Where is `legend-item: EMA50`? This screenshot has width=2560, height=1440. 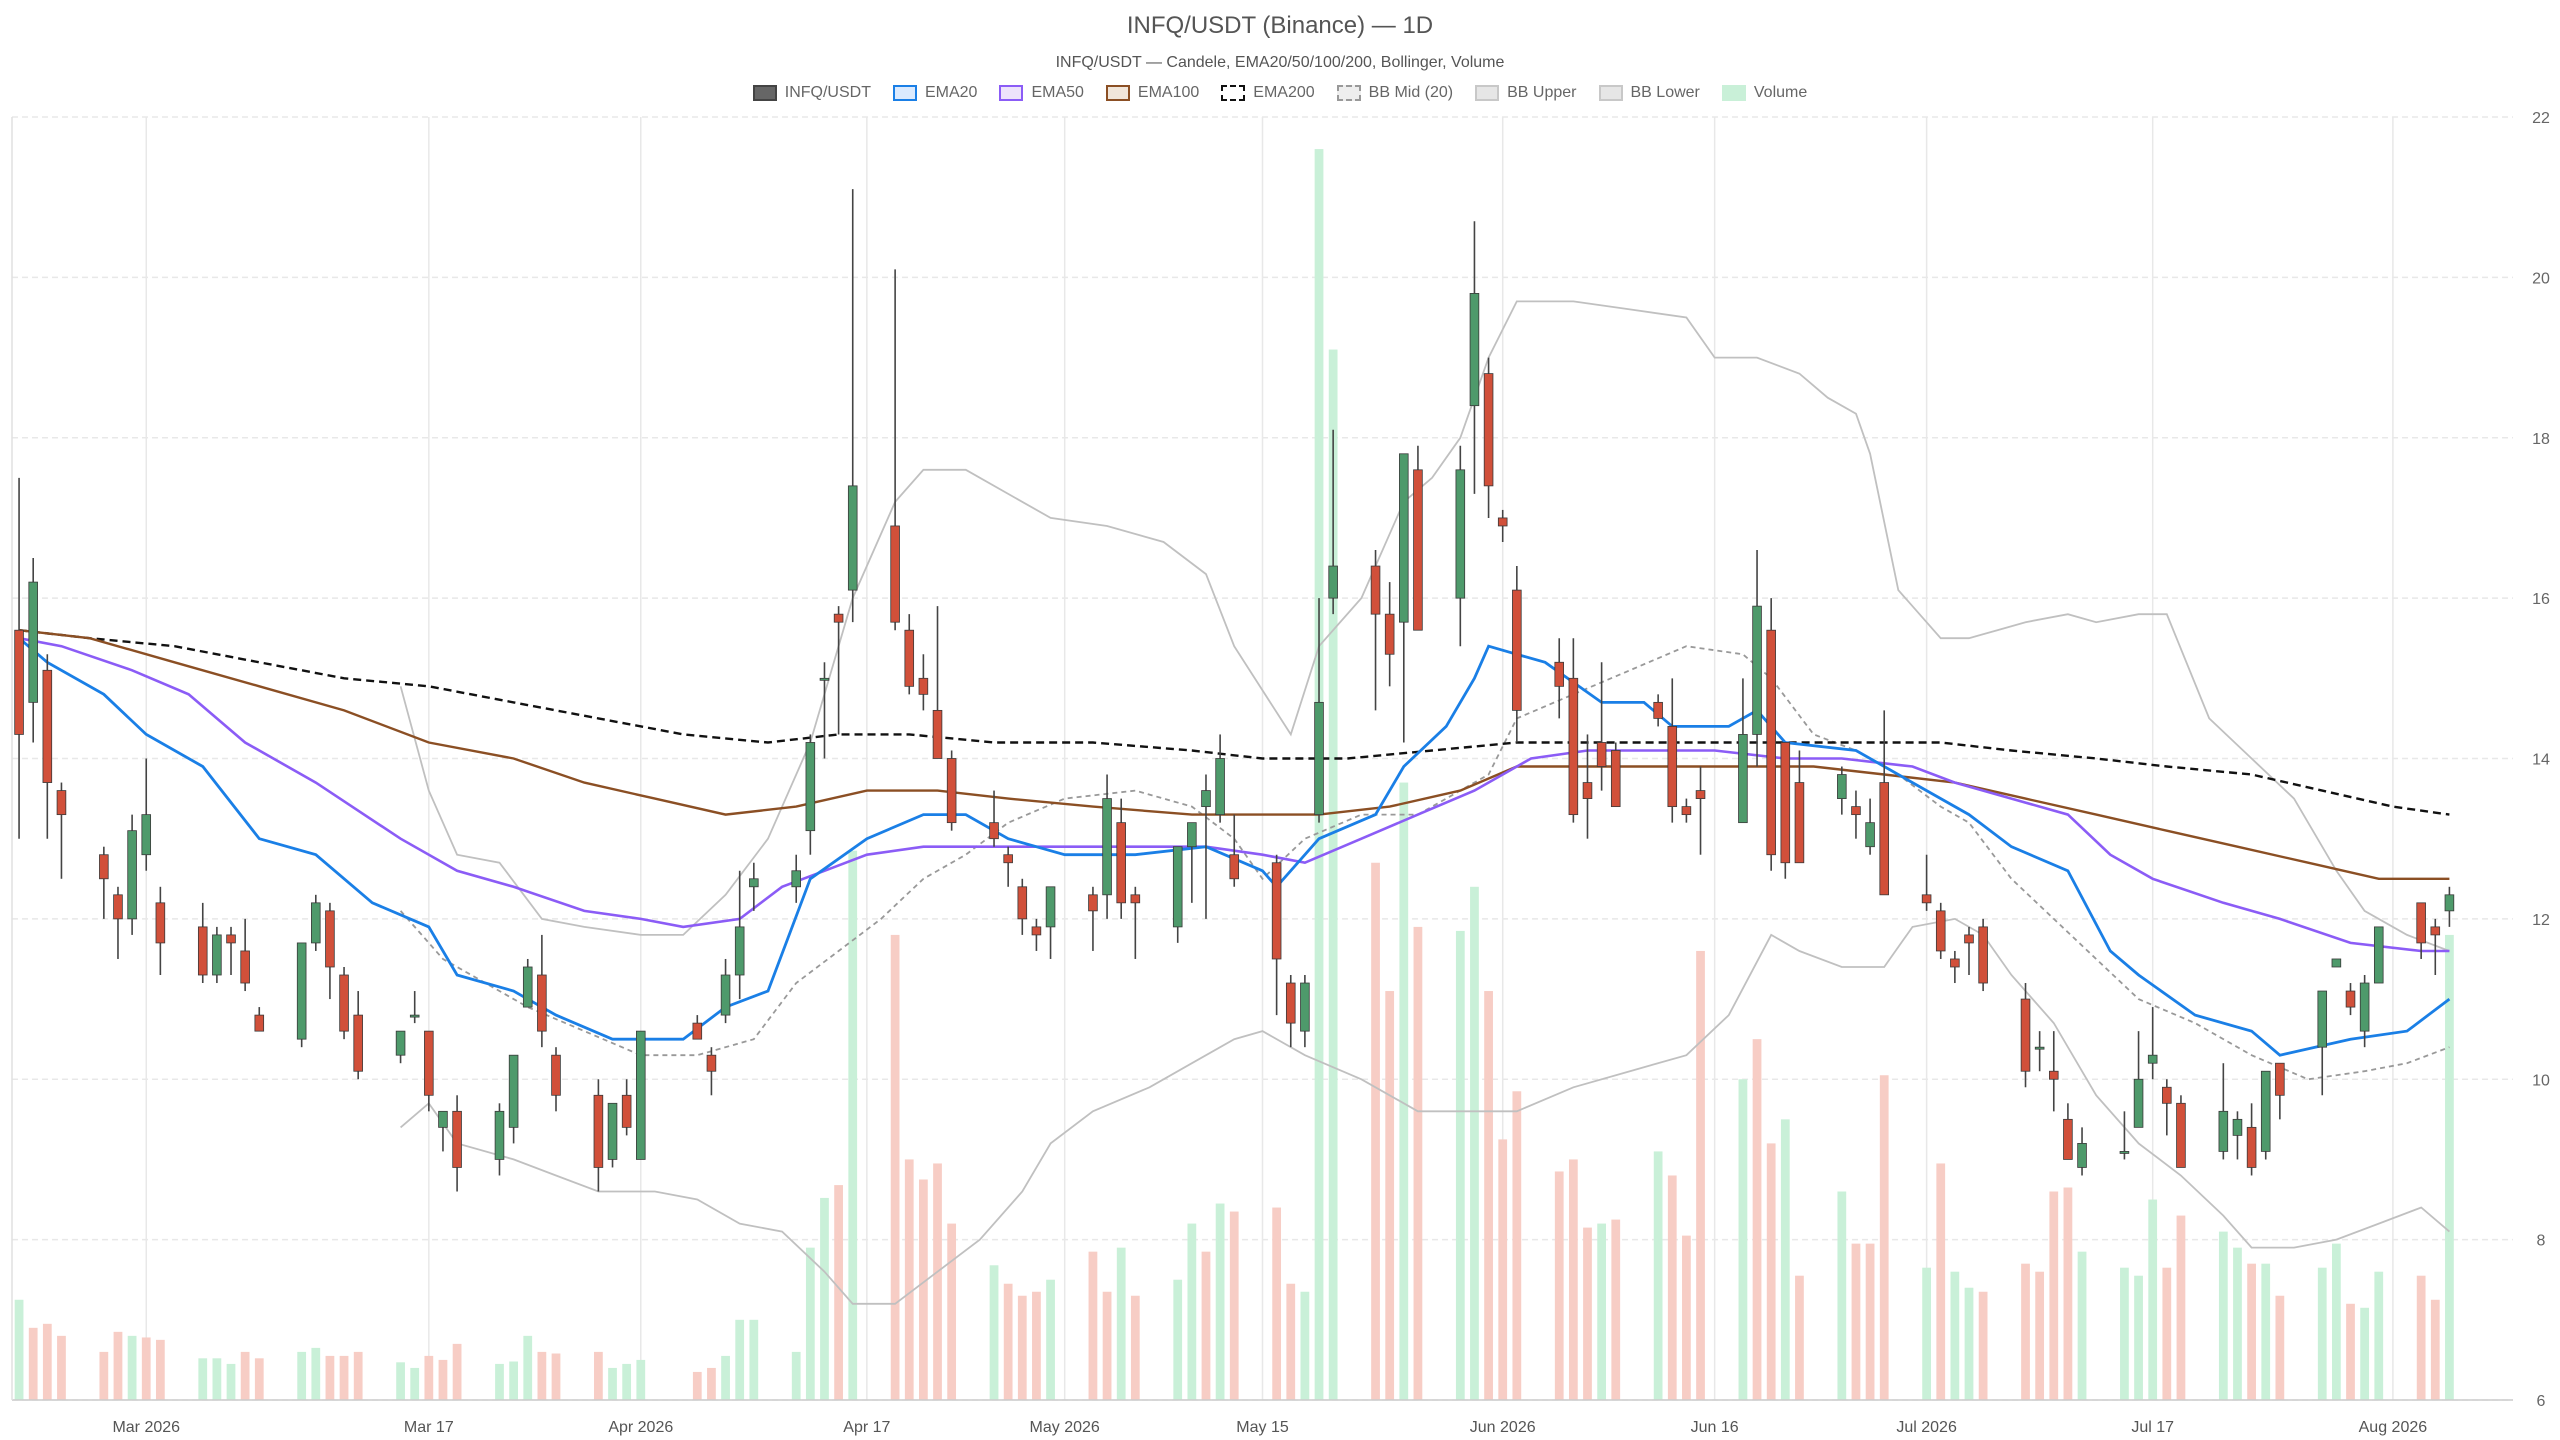 legend-item: EMA50 is located at coordinates (1041, 93).